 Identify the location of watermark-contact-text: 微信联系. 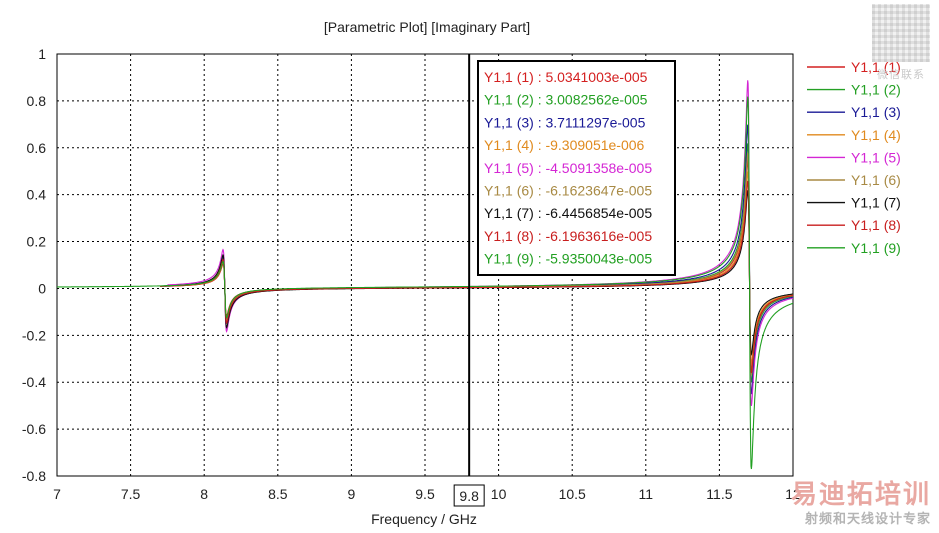
(901, 75).